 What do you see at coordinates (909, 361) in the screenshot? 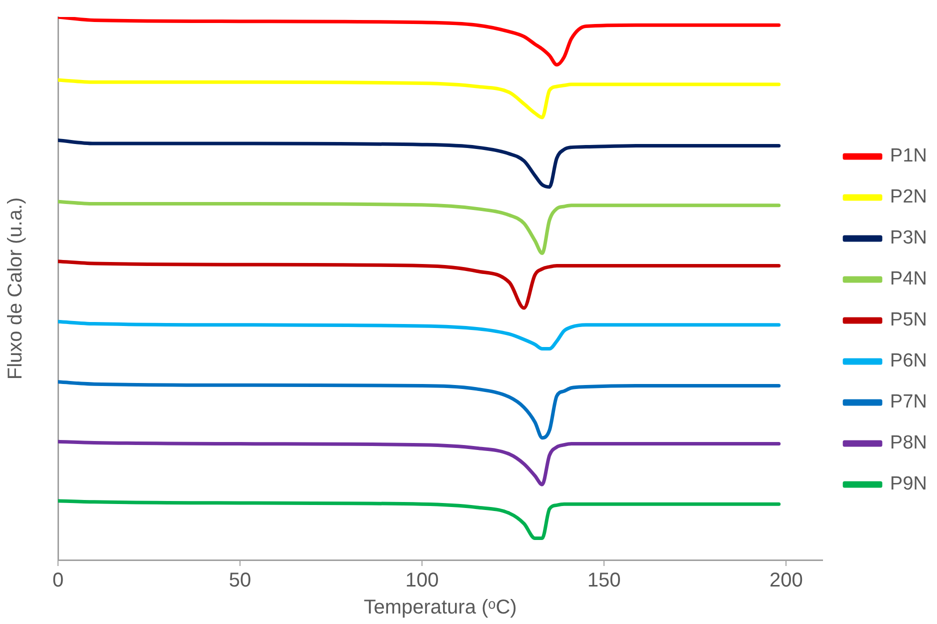
I see `legend-label: P6N` at bounding box center [909, 361].